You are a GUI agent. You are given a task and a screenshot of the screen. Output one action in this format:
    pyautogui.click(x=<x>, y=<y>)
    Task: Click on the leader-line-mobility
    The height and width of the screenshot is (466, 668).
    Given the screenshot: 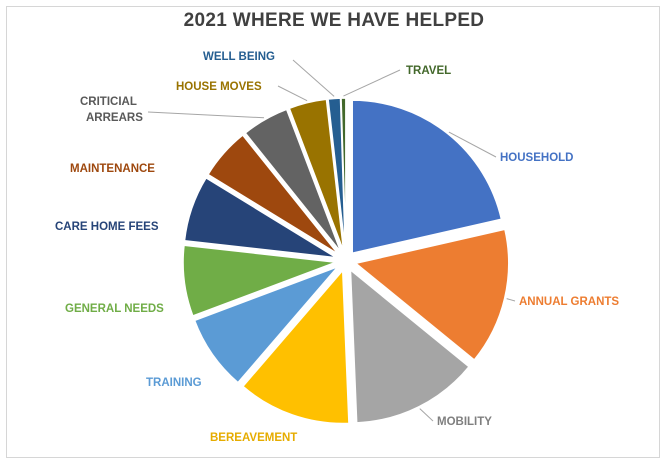 What is the action you would take?
    pyautogui.click(x=426, y=415)
    